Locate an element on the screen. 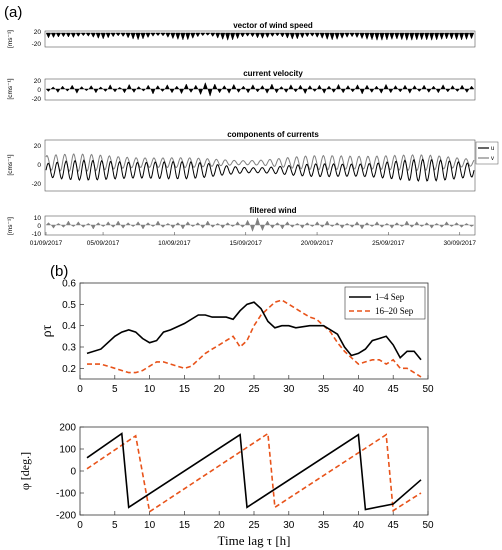 The image size is (502, 550). rho-xtick-label: 25 is located at coordinates (254, 389).